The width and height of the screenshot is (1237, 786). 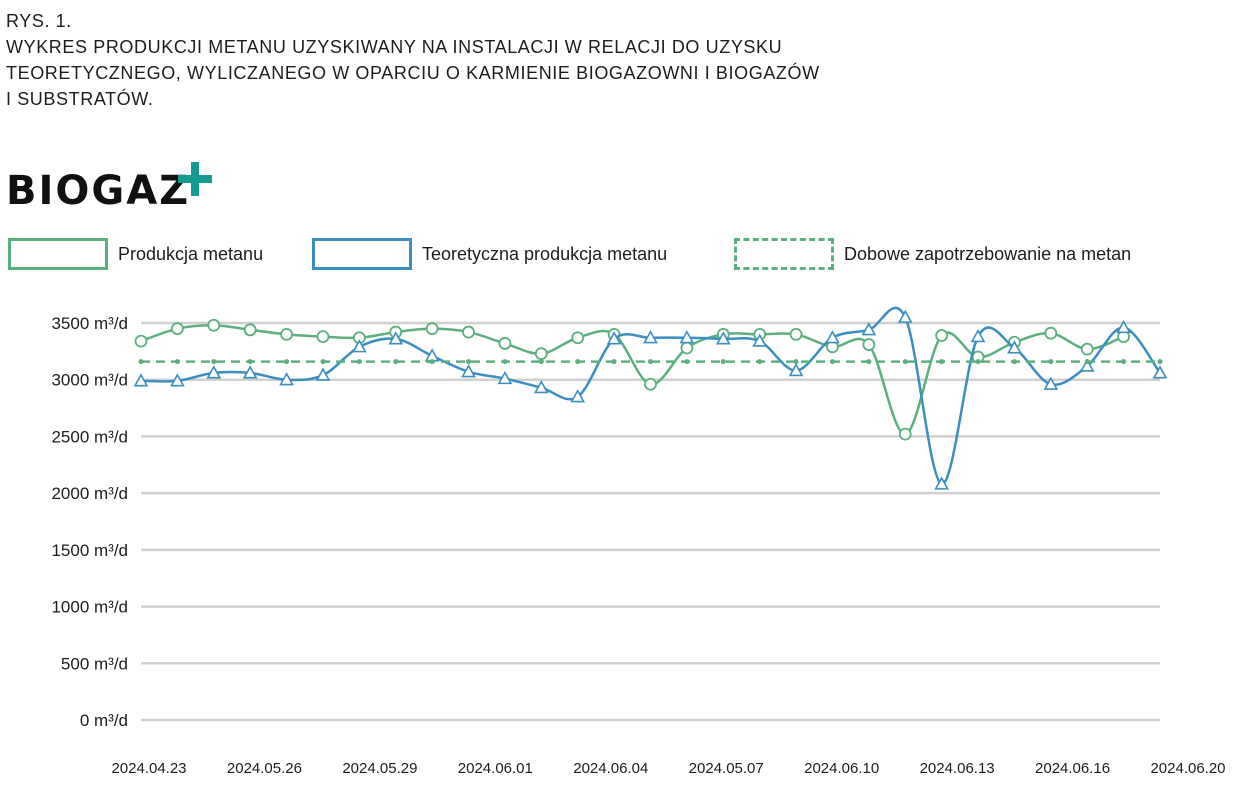 What do you see at coordinates (89, 380) in the screenshot?
I see `y-tick-label: 3000 m³/d` at bounding box center [89, 380].